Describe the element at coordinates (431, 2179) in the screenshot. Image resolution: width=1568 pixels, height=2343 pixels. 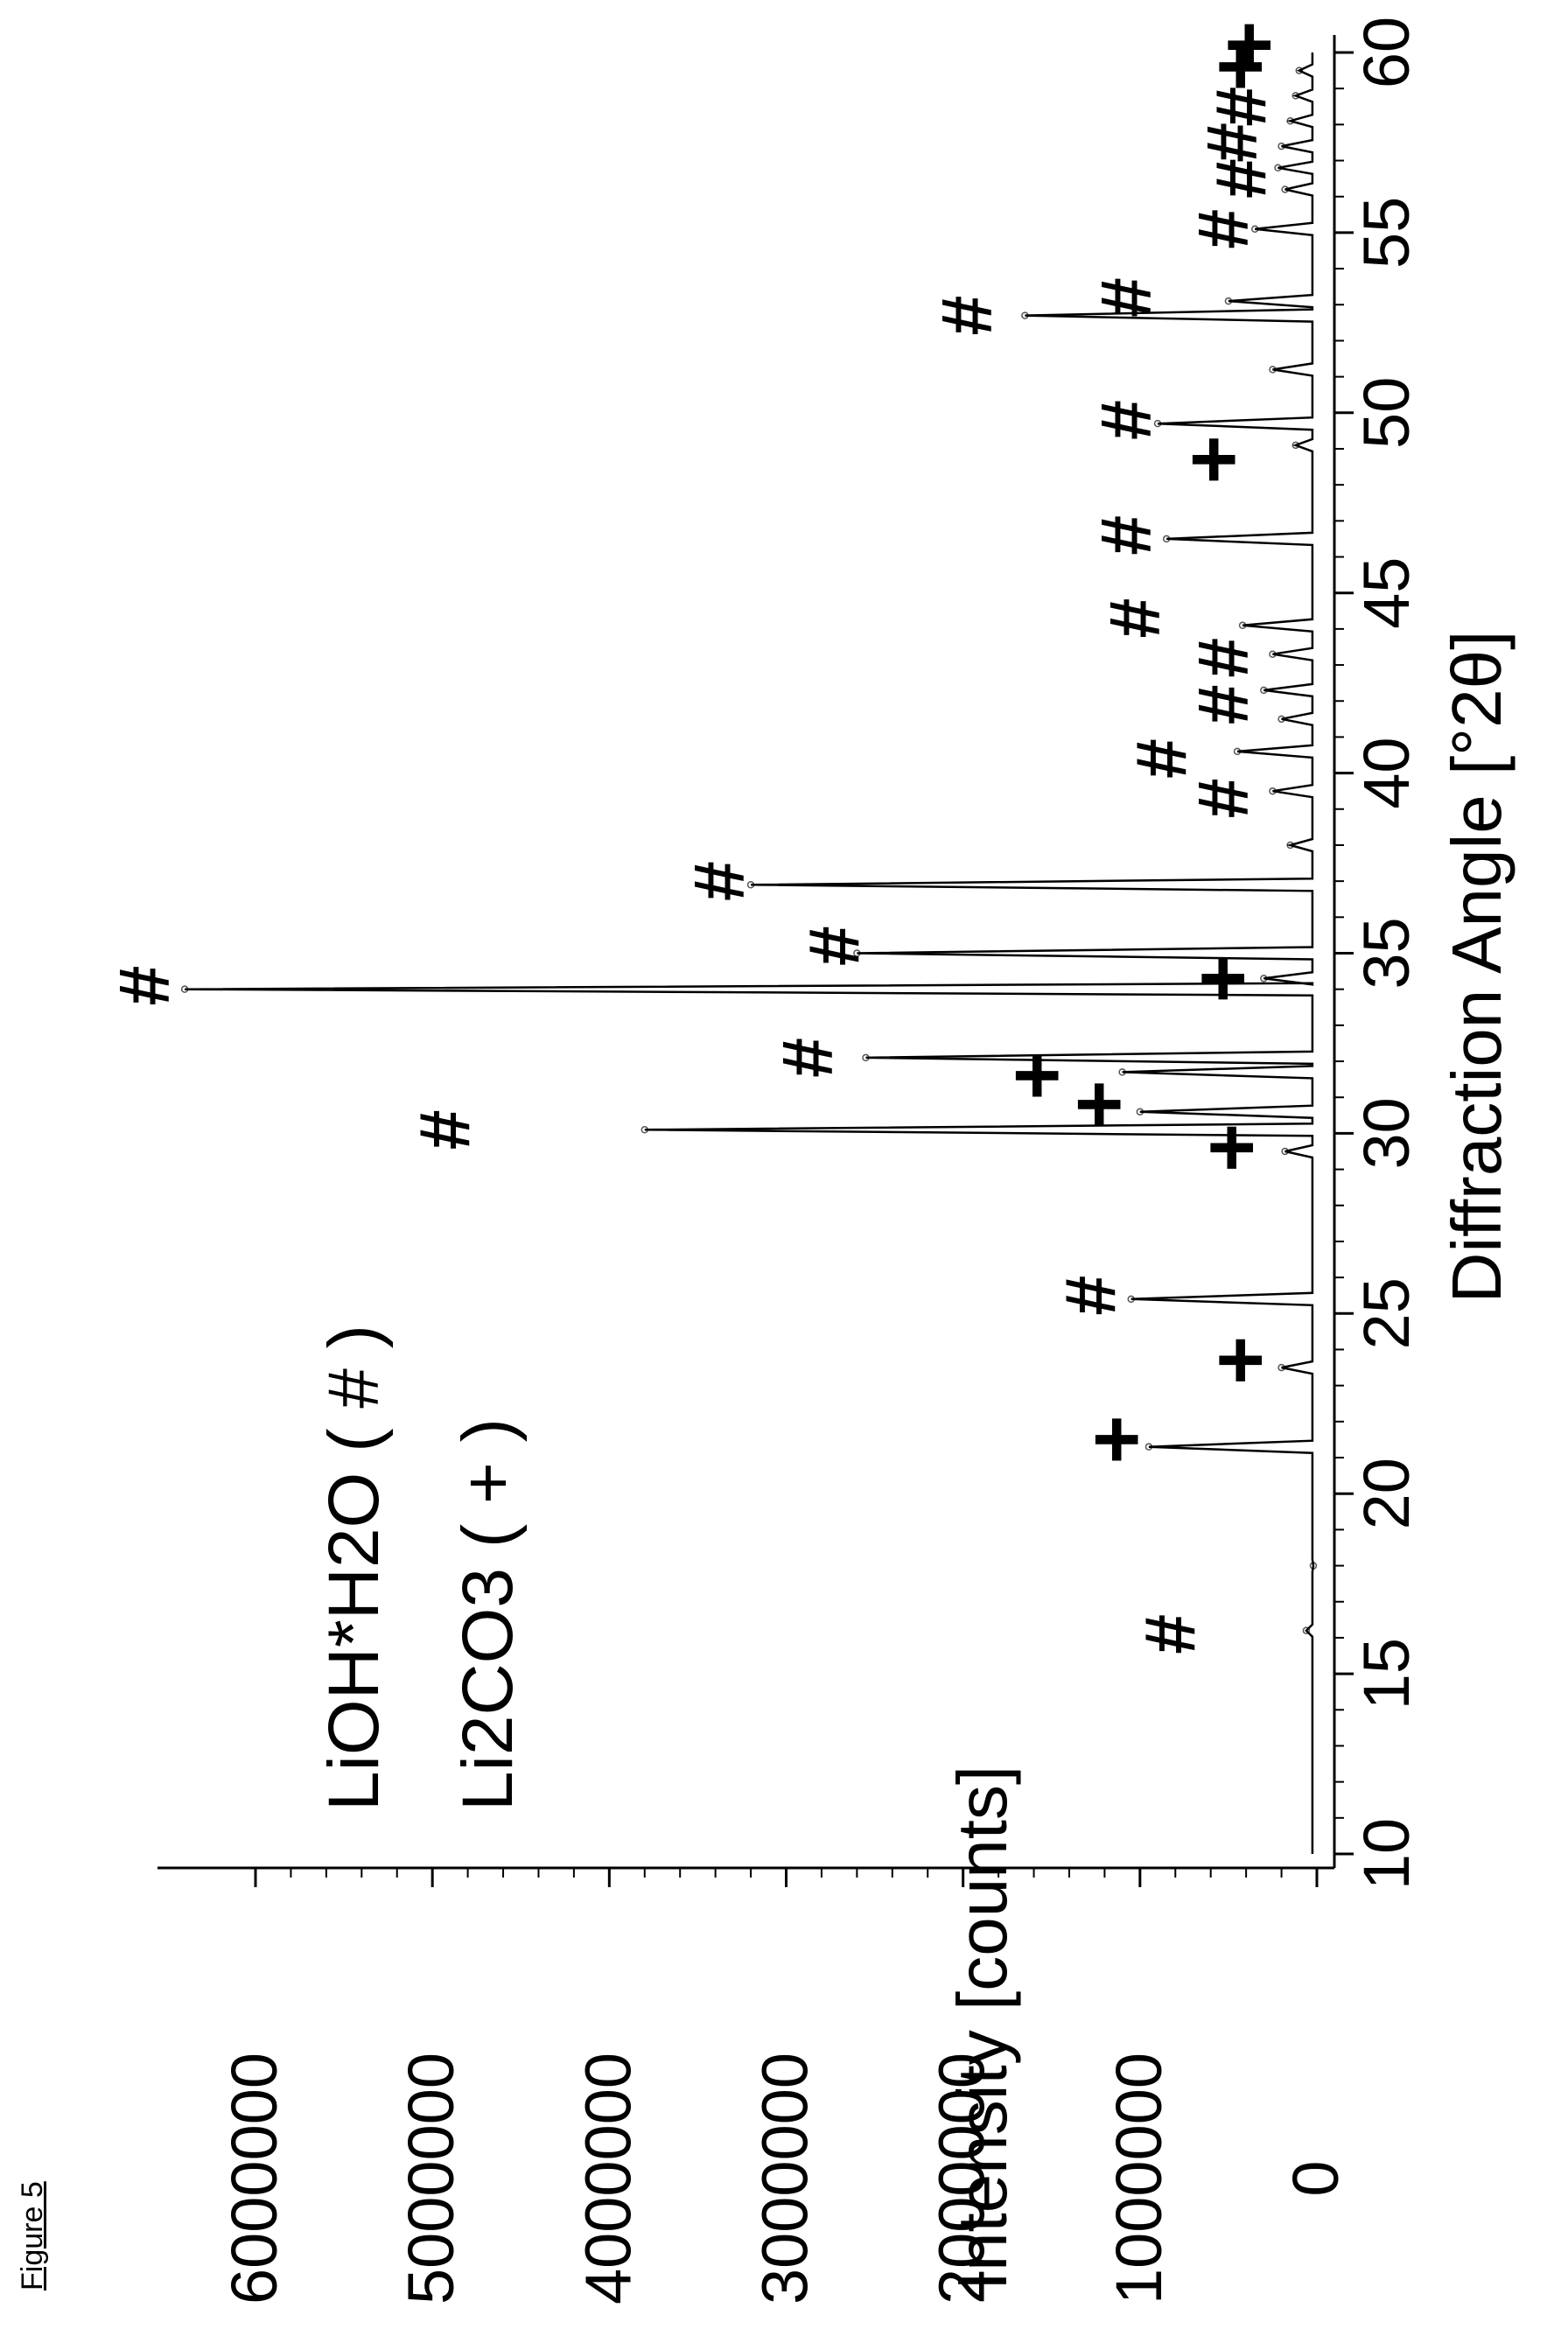
I see `y-tick-label-5000000: 5000000` at that location.